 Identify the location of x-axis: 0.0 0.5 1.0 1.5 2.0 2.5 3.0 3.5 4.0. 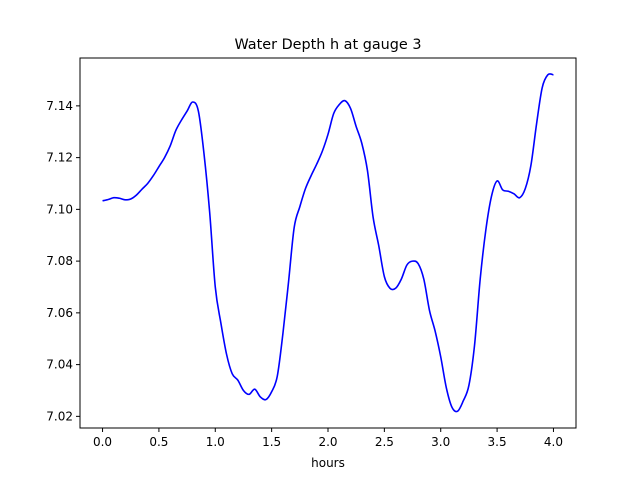
(328, 438).